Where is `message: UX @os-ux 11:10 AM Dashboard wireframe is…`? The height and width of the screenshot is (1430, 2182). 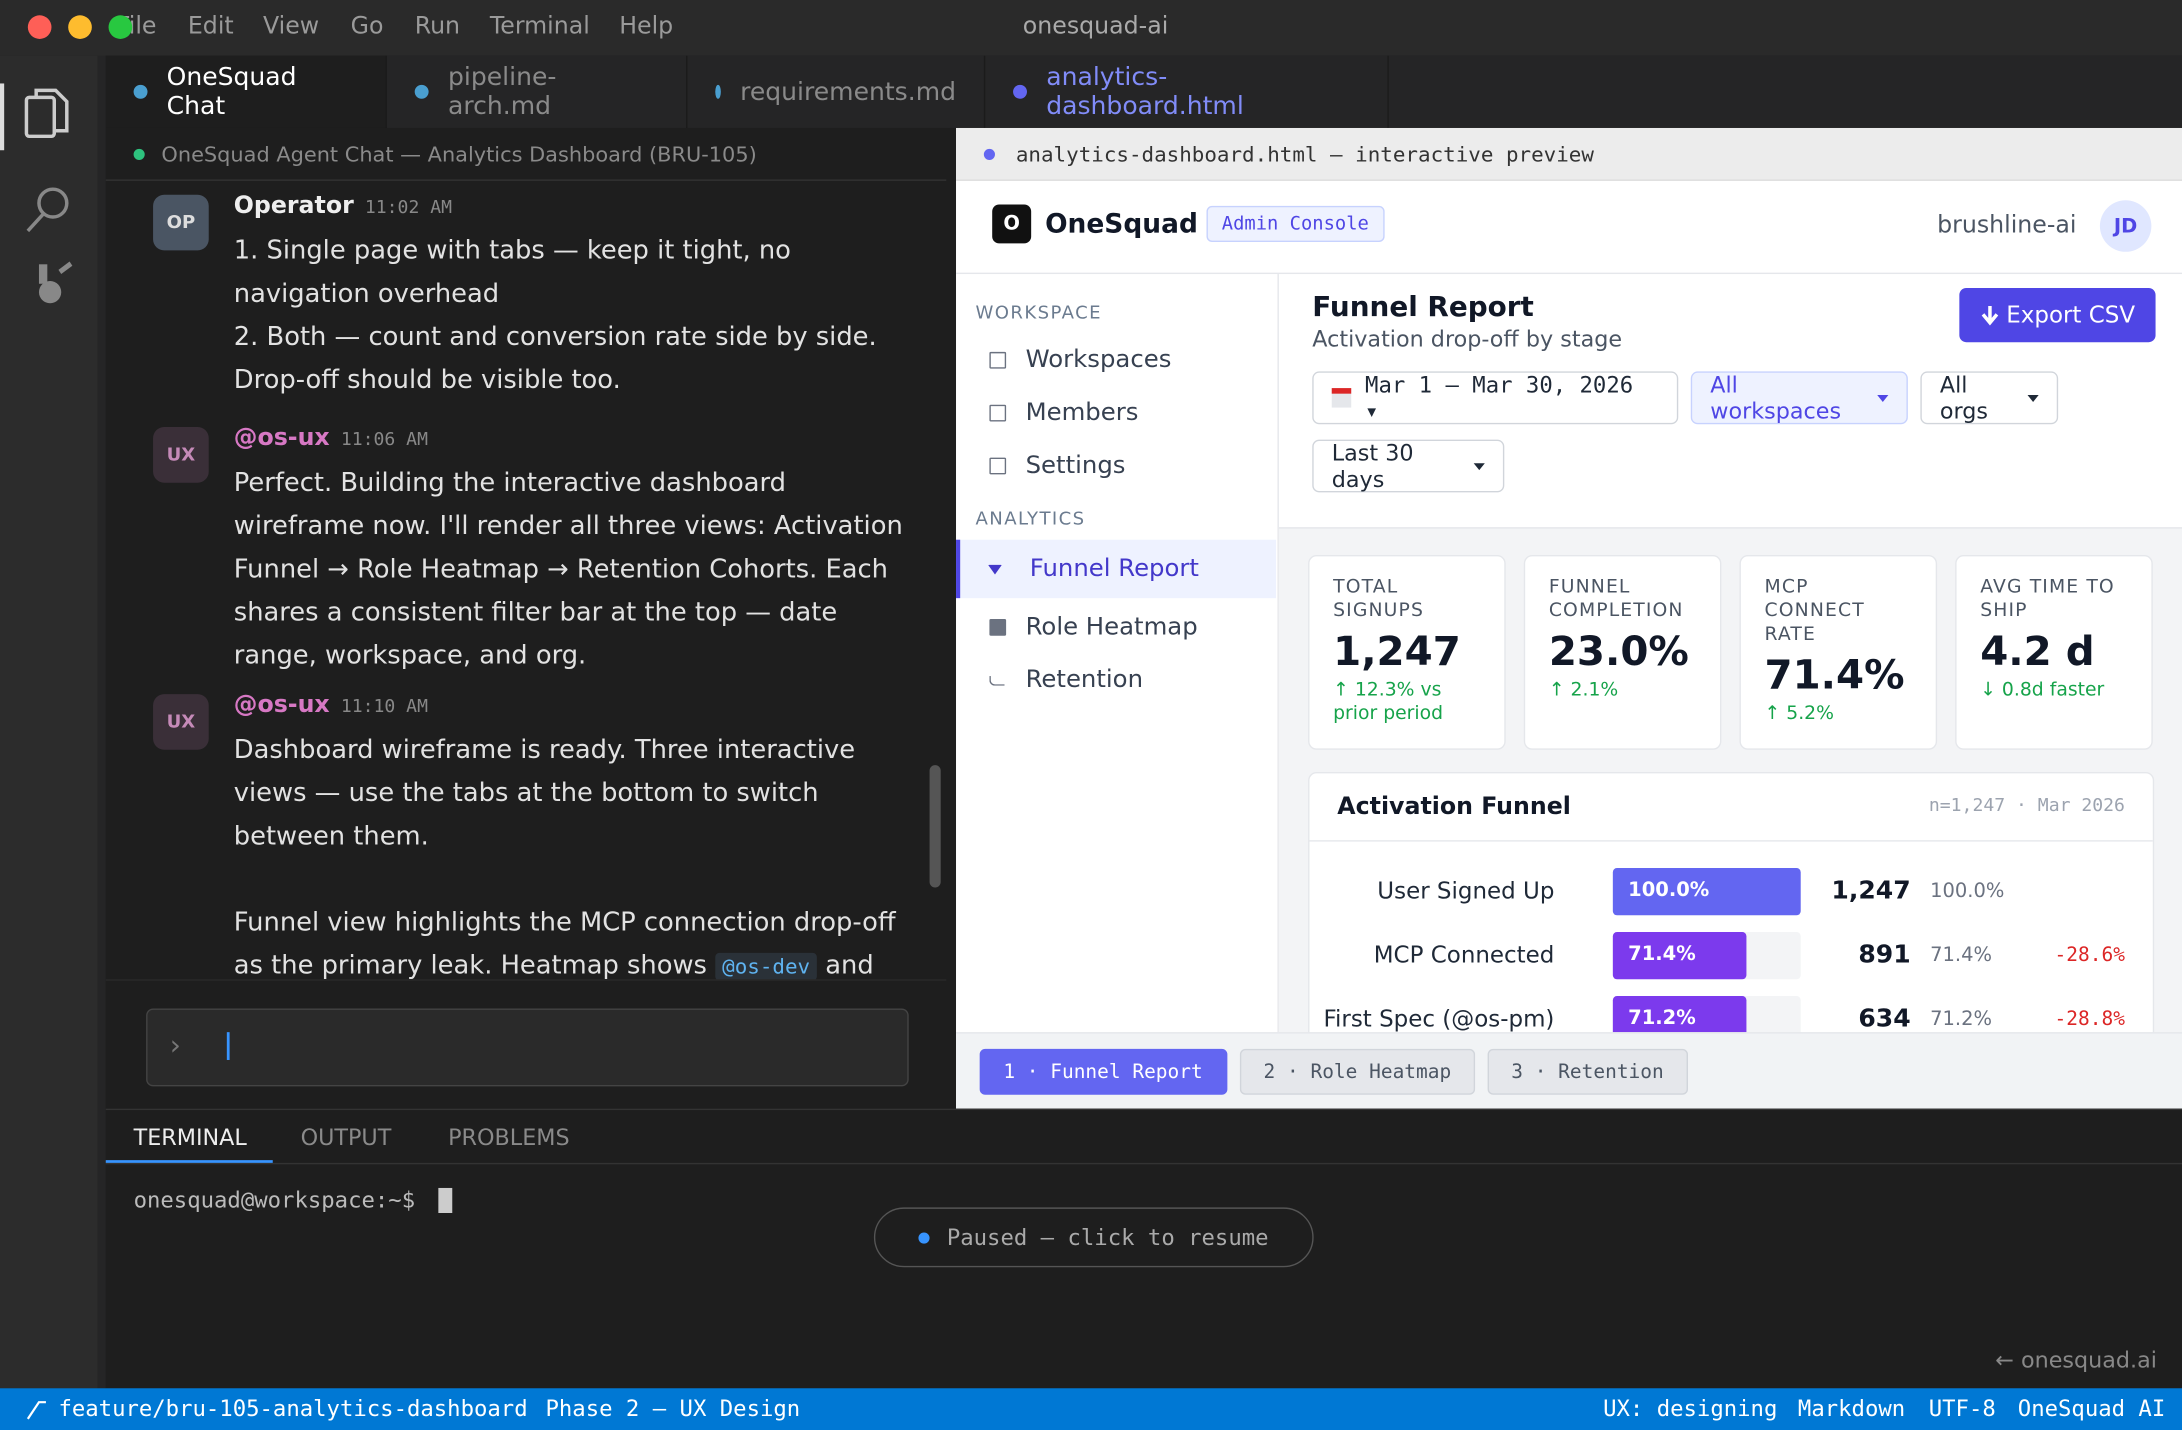 message: UX @os-ux 11:10 AM Dashboard wireframe is… is located at coordinates (528, 836).